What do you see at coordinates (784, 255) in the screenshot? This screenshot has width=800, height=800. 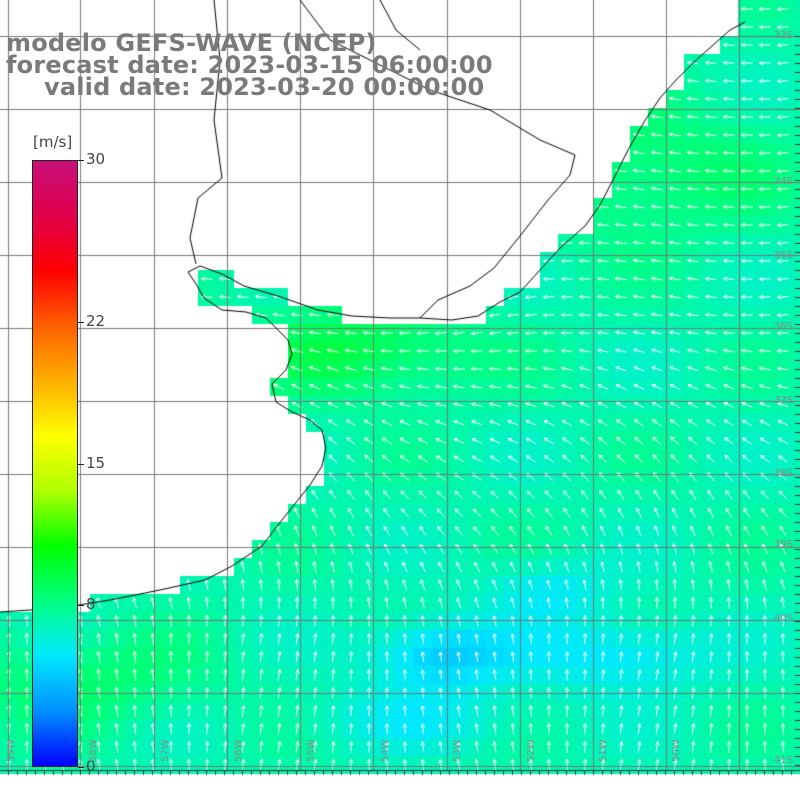 I see `latitude-label: 35S` at bounding box center [784, 255].